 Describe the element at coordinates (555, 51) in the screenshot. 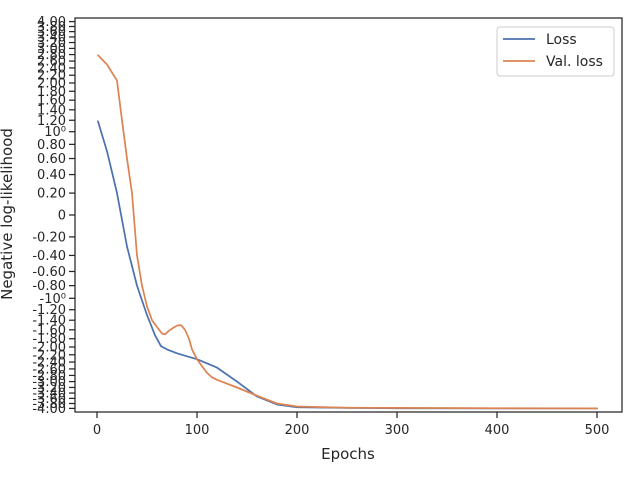

I see `legend: Loss Val. loss` at that location.